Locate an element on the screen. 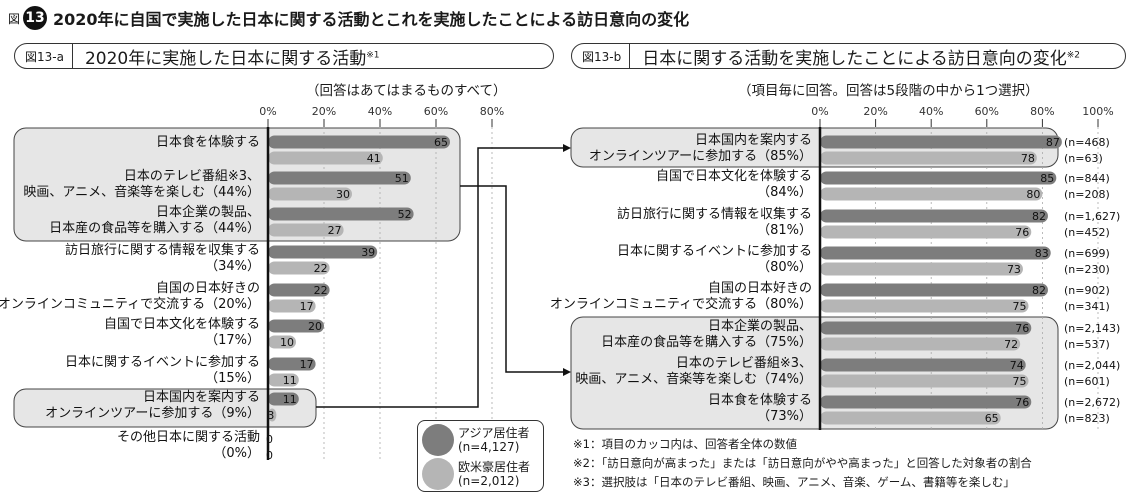 The height and width of the screenshot is (498, 1136). category-label-line1: その他日本に関する活動 is located at coordinates (188, 437).